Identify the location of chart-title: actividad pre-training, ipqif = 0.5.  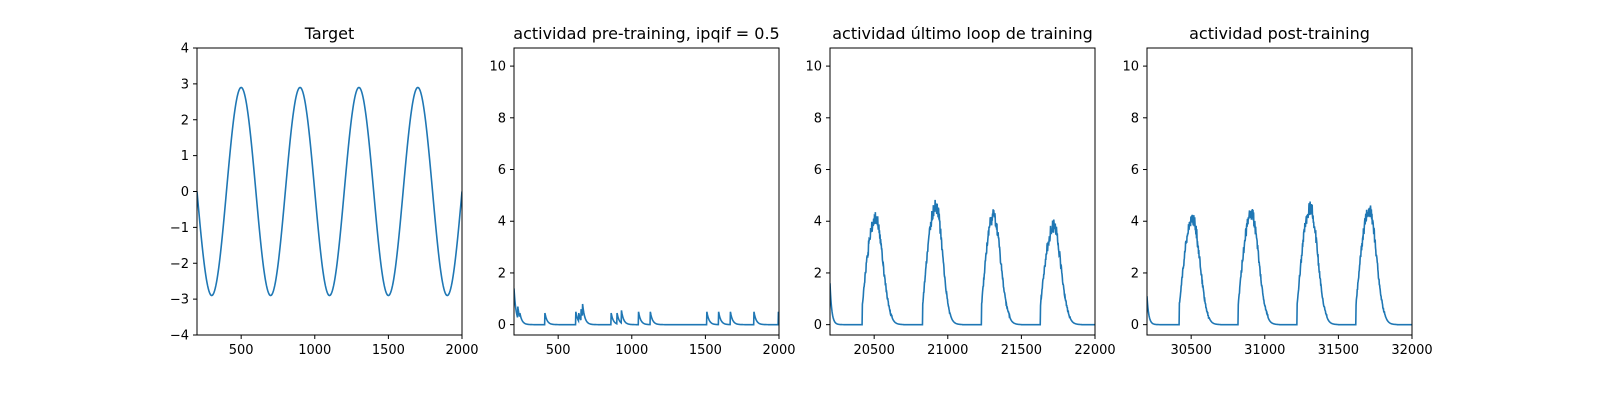
(646, 33).